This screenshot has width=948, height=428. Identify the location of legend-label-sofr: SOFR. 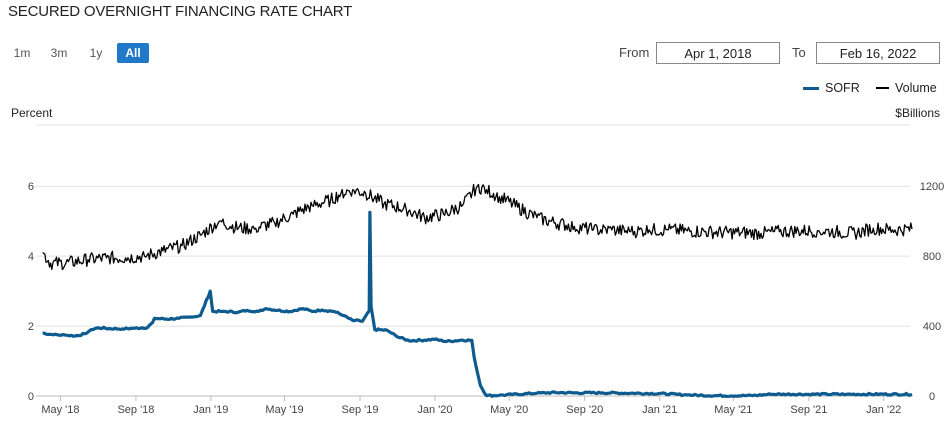
(842, 88).